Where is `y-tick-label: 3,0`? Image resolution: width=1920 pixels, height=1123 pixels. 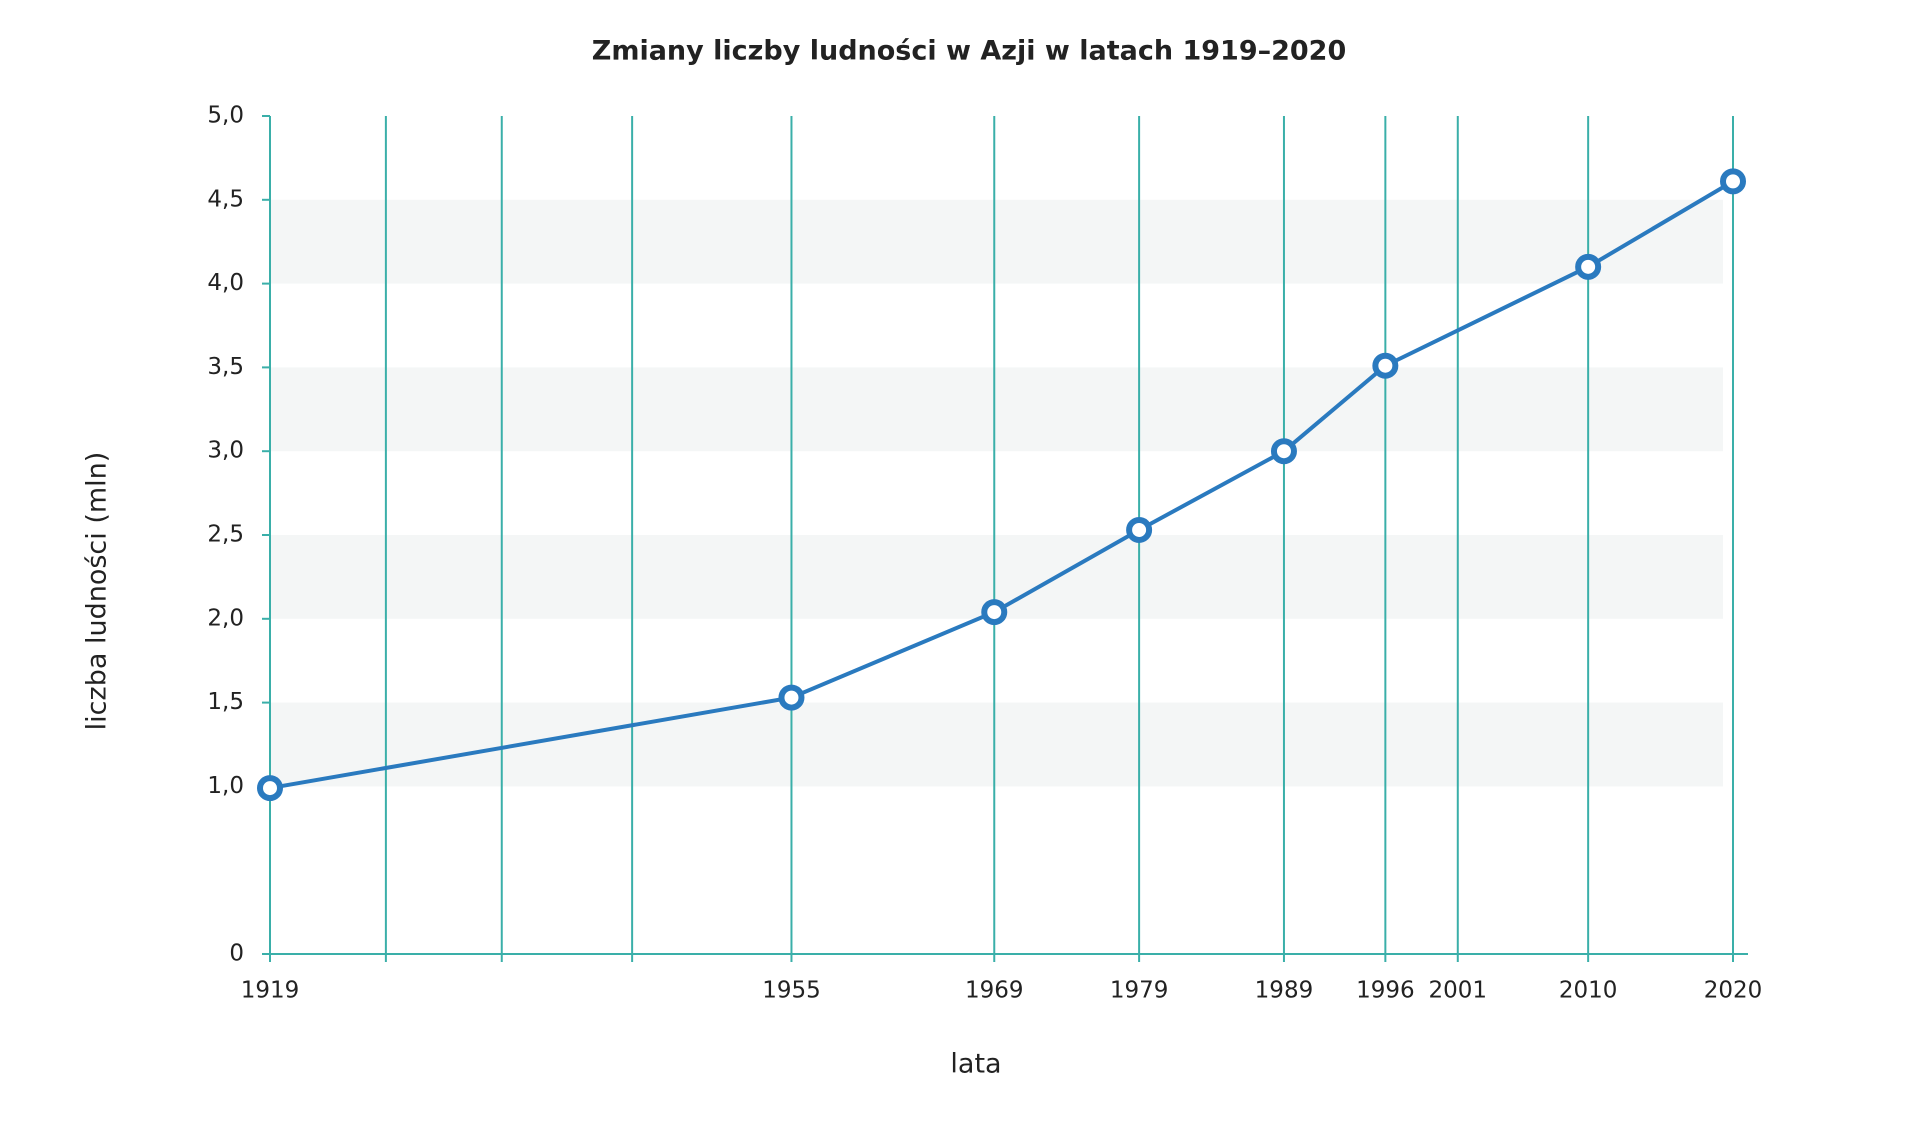
y-tick-label: 3,0 is located at coordinates (225, 451).